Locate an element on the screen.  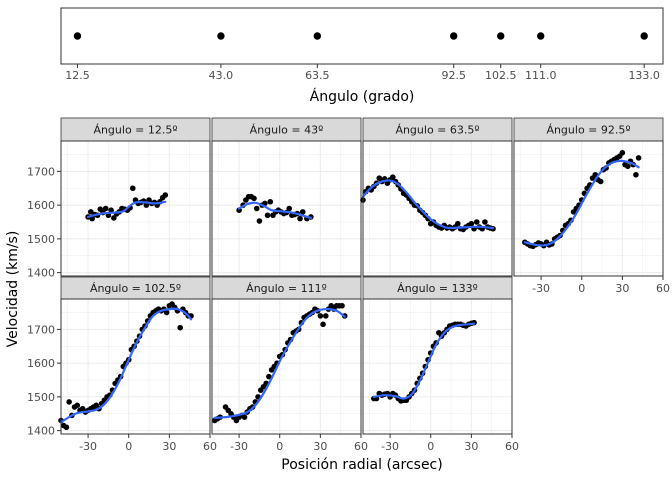
angle-strip-plot: 12.5 43.0 63.5 92.5 102.5 111.0 133.0 is located at coordinates (362, 44).